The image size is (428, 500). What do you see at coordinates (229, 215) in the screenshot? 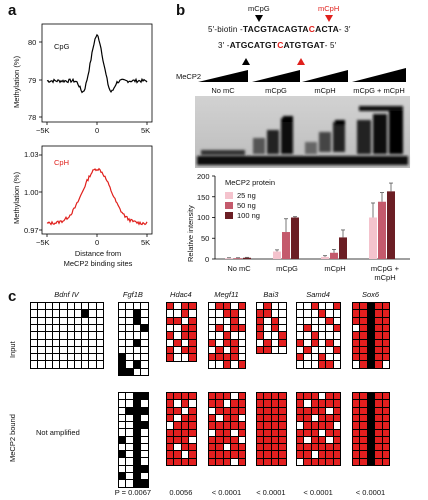
I see `legend-swatch-100ng` at bounding box center [229, 215].